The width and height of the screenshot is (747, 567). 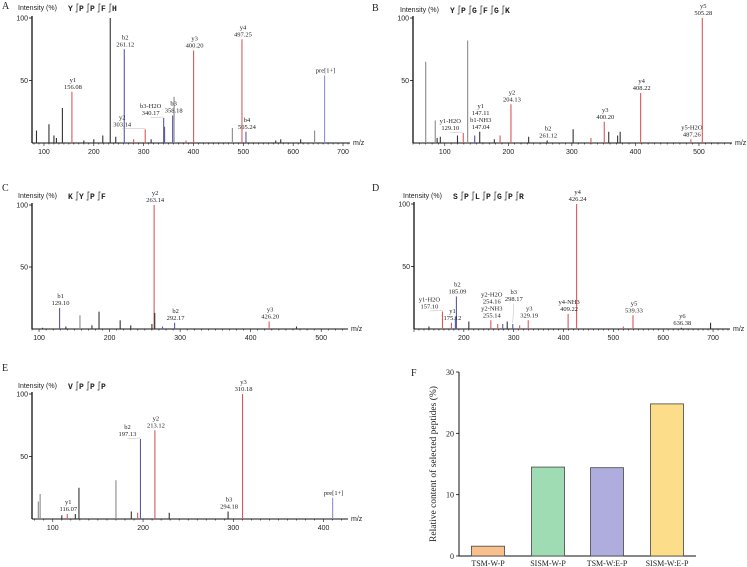 What do you see at coordinates (491, 308) in the screenshot?
I see `peak-label: y2-NH3` at bounding box center [491, 308].